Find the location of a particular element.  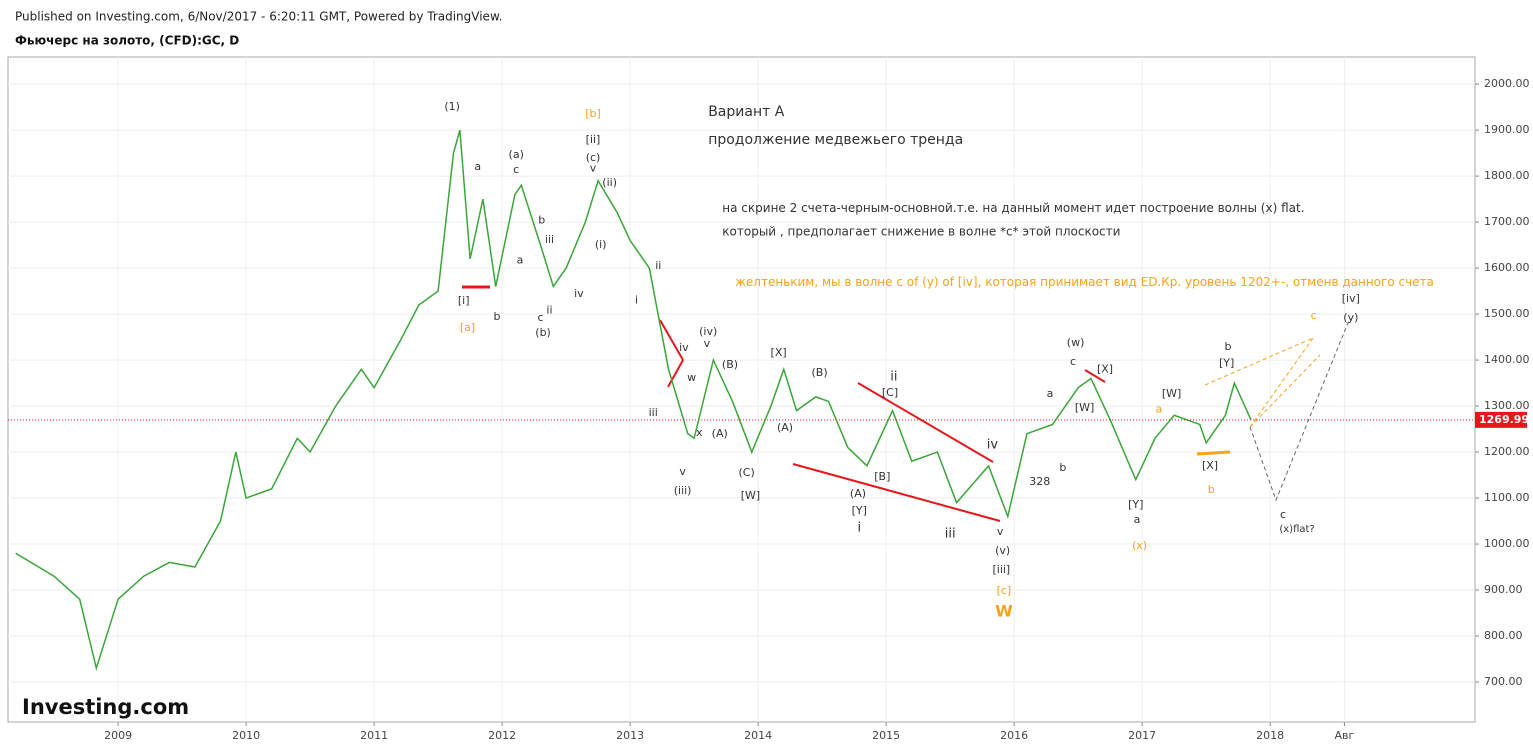

wave-label: (a) is located at coordinates (516, 154).